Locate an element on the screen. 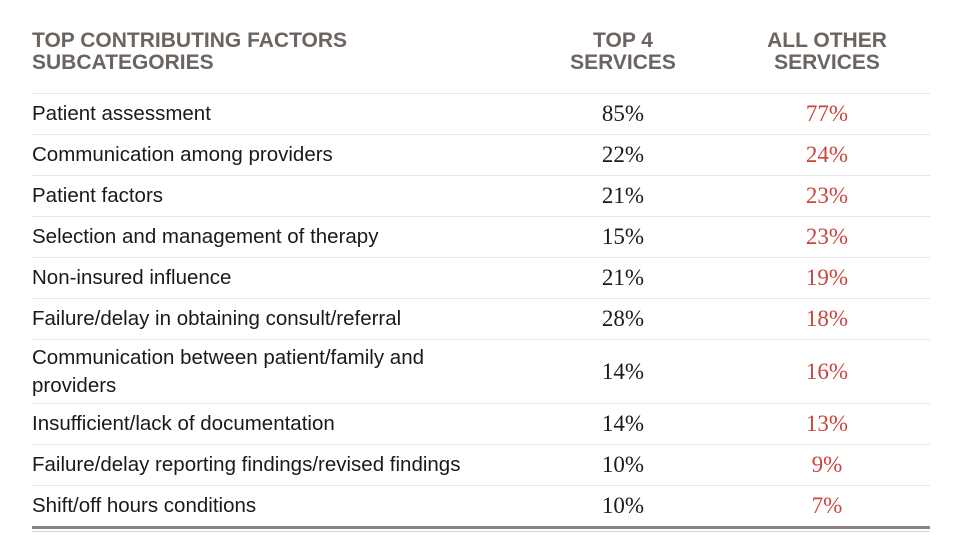 The image size is (974, 535). table-row: Shift/off hours conditions 10% 7% is located at coordinates (481, 507).